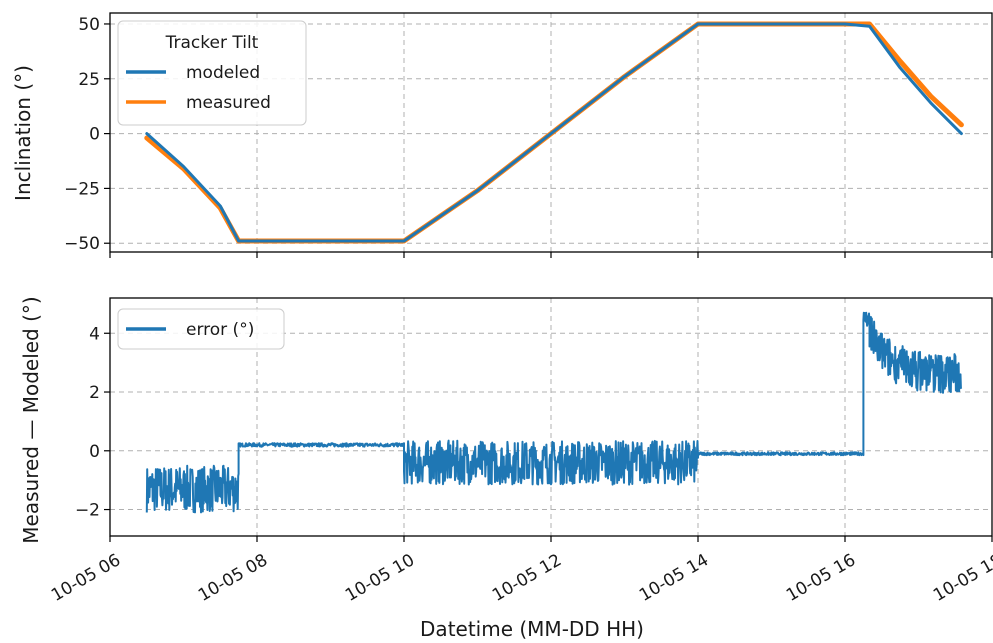 The image size is (993, 643). What do you see at coordinates (674, 578) in the screenshot?
I see `x-tick-label-4: 10-05 14` at bounding box center [674, 578].